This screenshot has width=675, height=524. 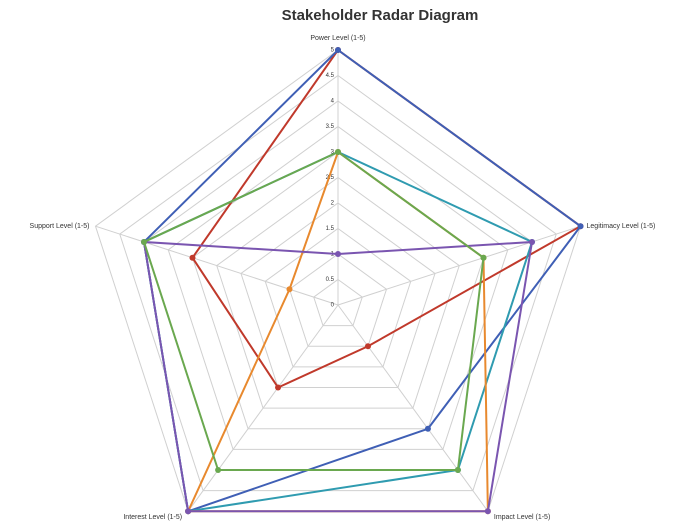 I want to click on r-tick-label: 2.5, so click(x=330, y=178).